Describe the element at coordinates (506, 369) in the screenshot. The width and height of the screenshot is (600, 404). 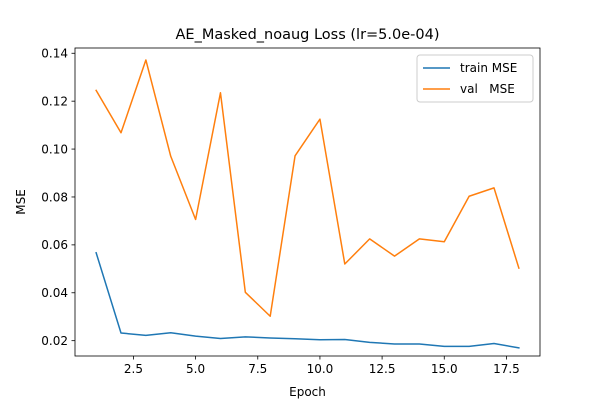
I see `x-tick-label: 17.5` at that location.